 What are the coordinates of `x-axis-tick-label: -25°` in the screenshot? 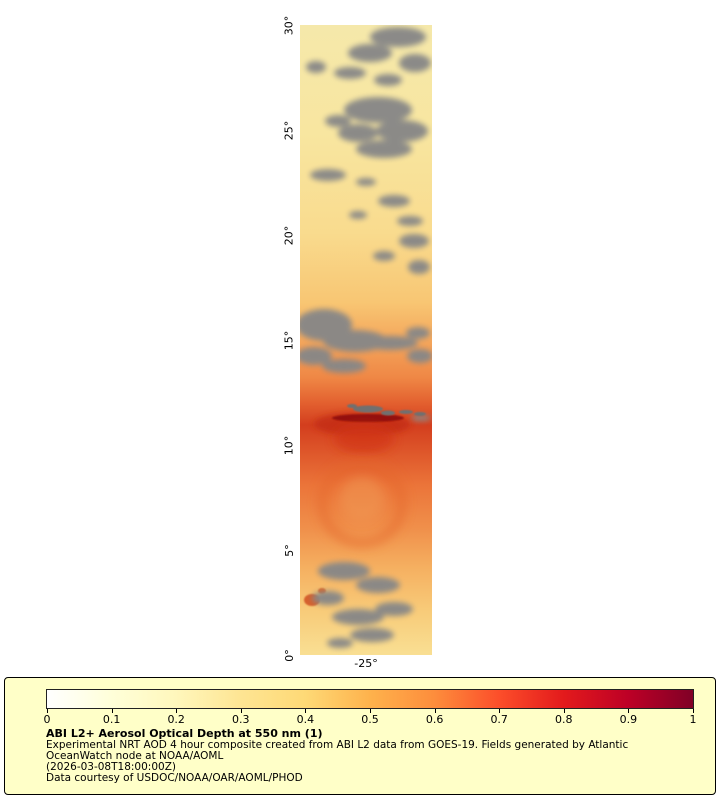 It's located at (366, 663).